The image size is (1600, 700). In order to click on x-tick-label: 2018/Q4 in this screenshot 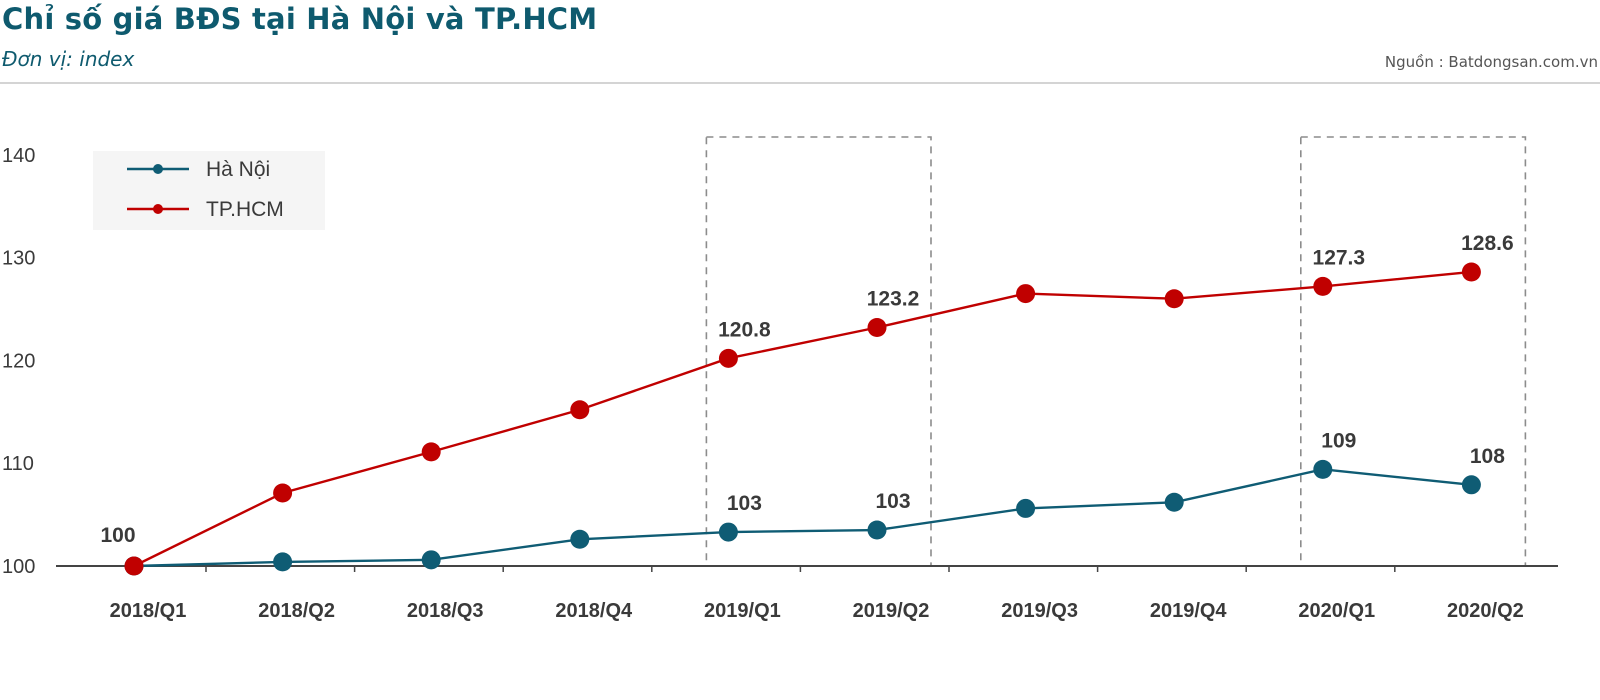, I will do `click(594, 611)`.